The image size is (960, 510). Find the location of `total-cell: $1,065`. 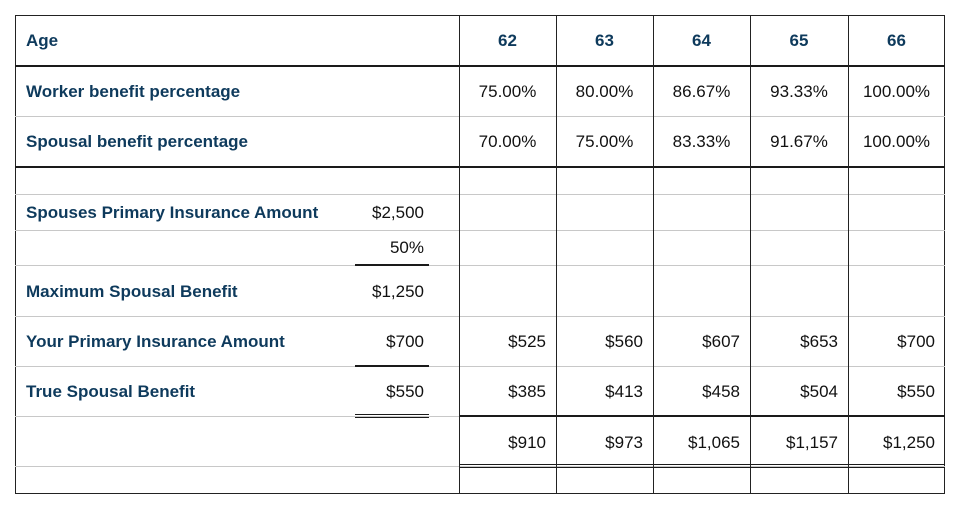

total-cell: $1,065 is located at coordinates (714, 442).